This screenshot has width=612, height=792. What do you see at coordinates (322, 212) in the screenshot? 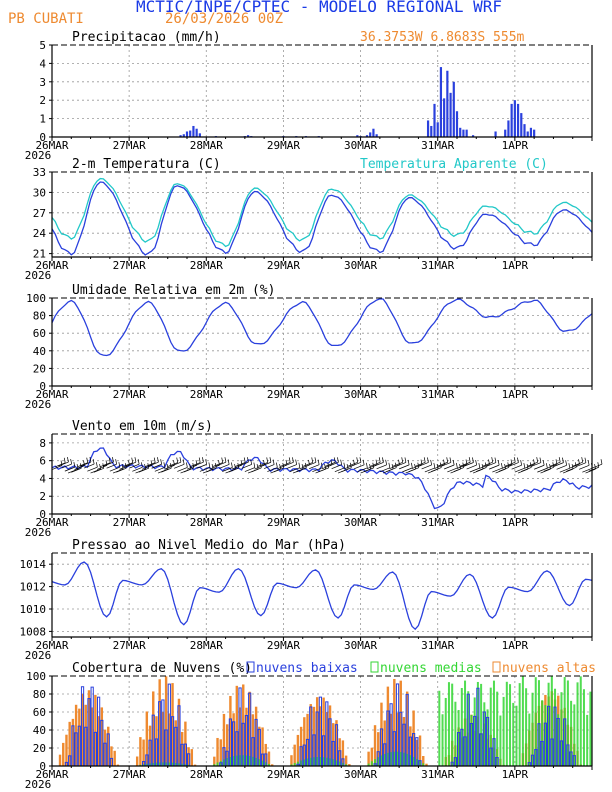
I see `apparent-temp-line` at bounding box center [322, 212].